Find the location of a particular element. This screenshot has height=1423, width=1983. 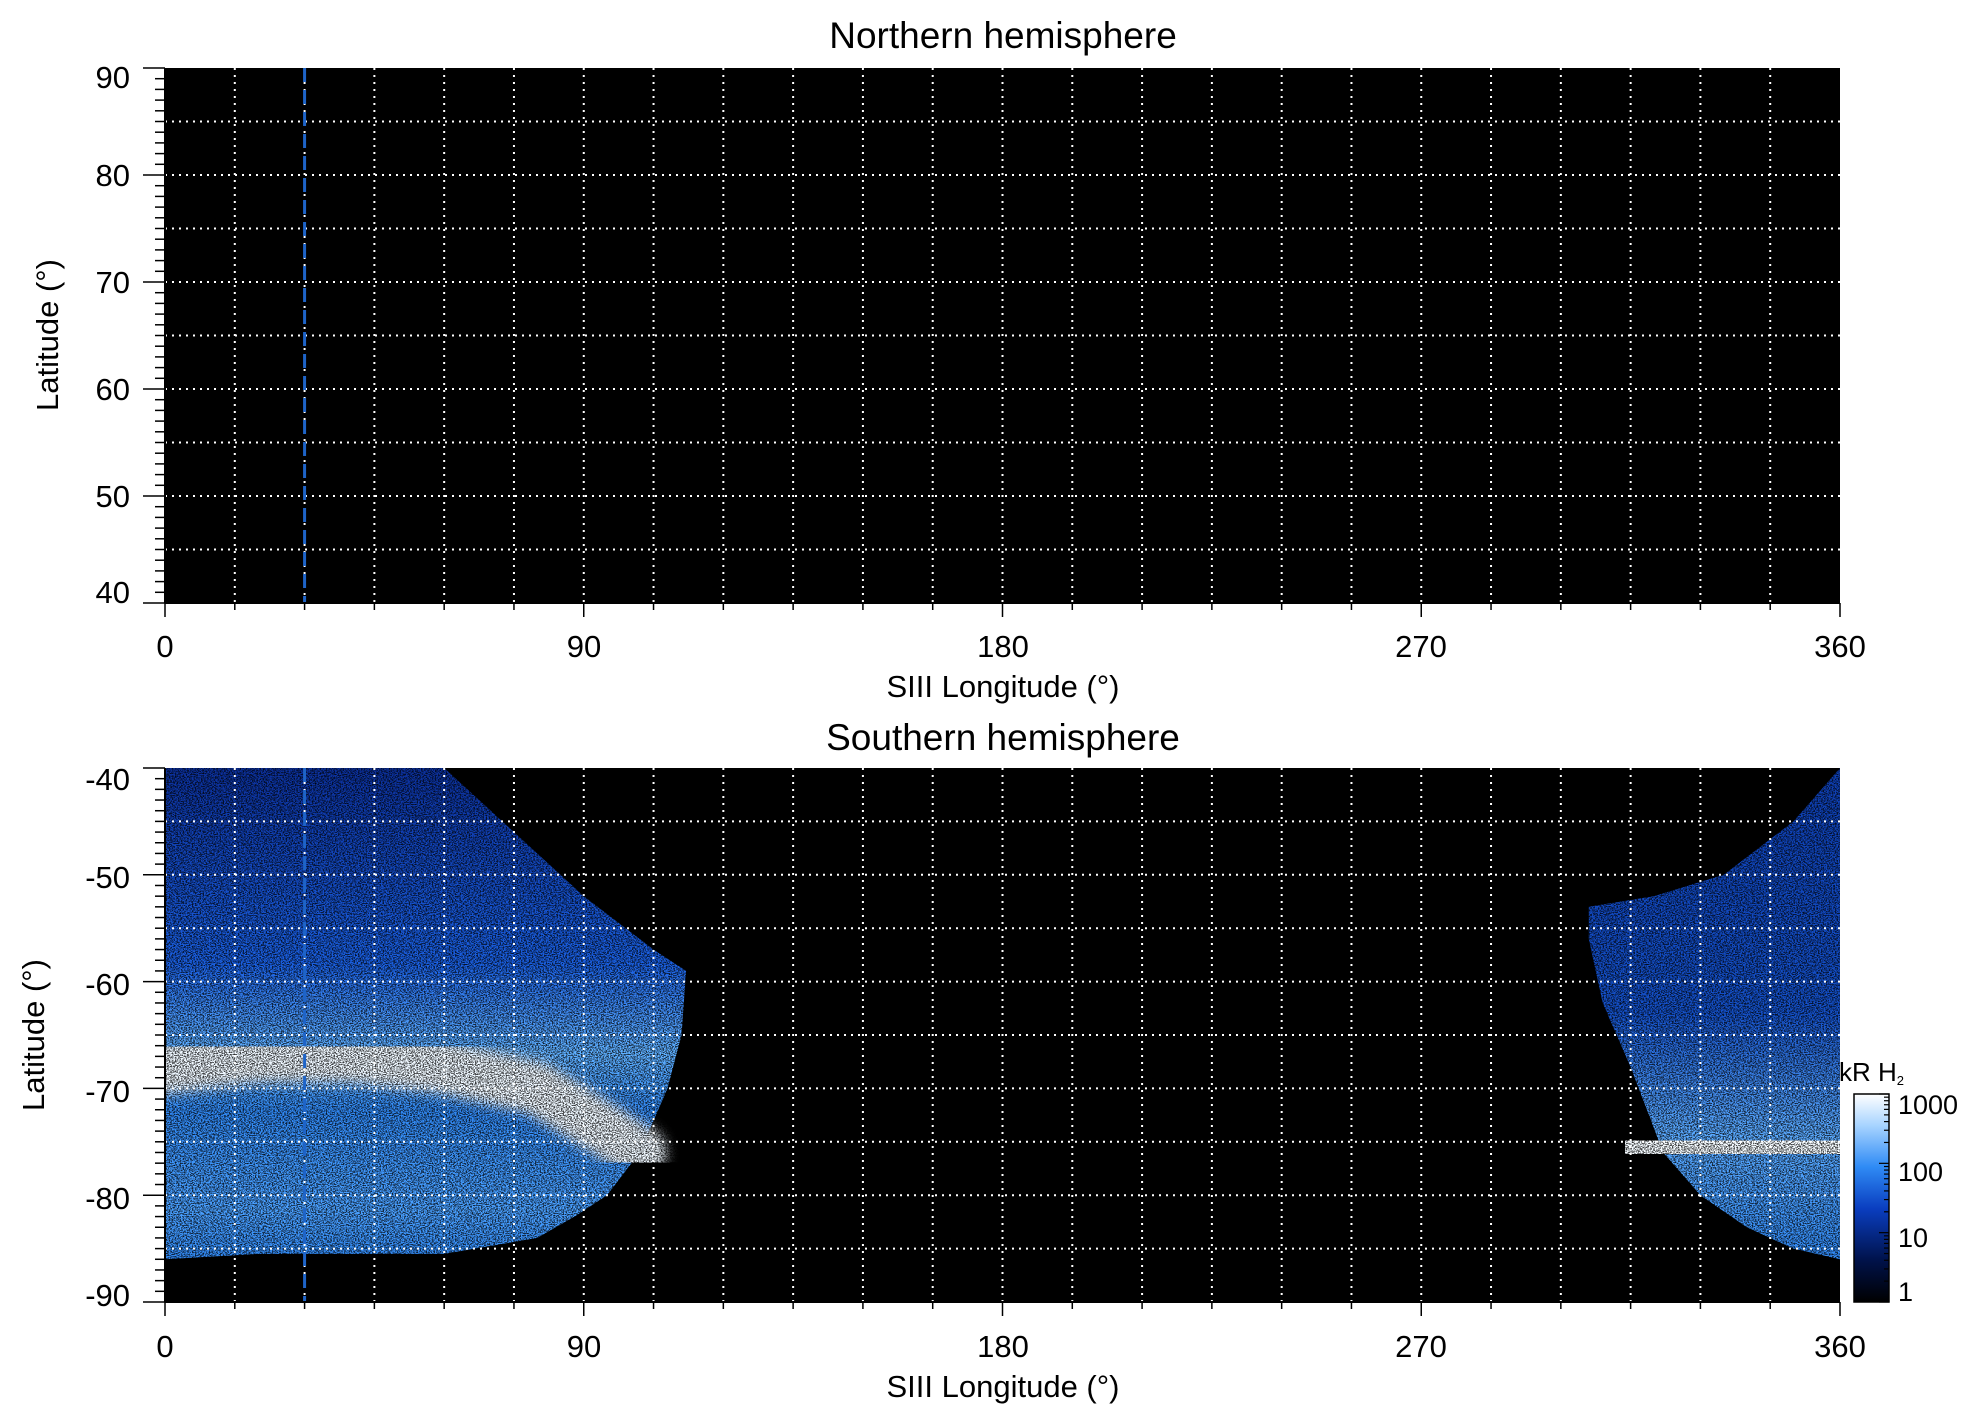

south-y-tick-label-m50: -50 is located at coordinates (107, 877).